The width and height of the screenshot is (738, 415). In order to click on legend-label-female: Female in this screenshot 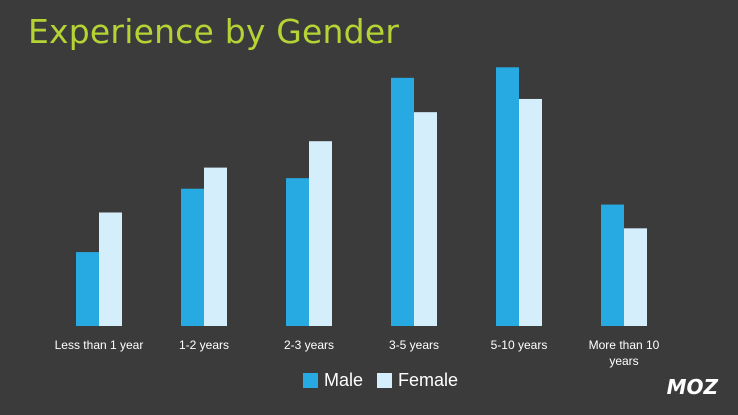, I will do `click(428, 380)`.